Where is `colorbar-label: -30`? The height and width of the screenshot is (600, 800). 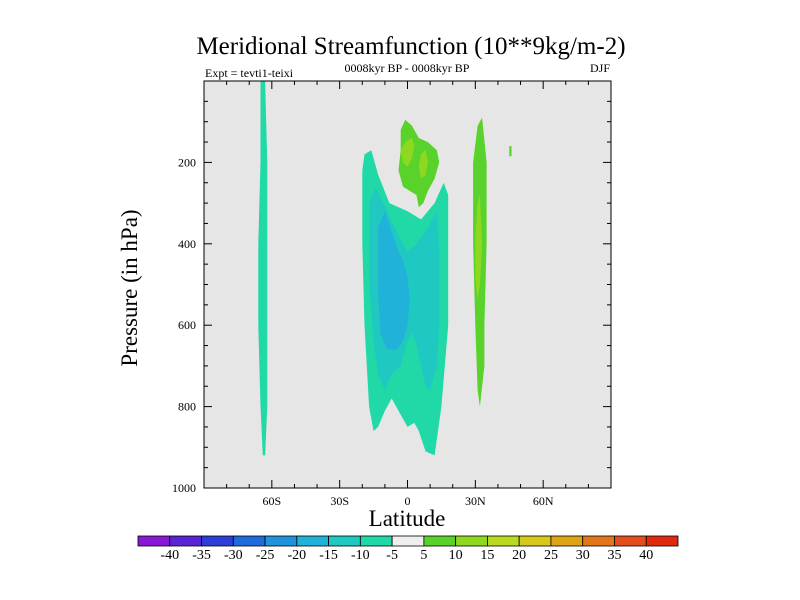
colorbar-label: -30 is located at coordinates (233, 555).